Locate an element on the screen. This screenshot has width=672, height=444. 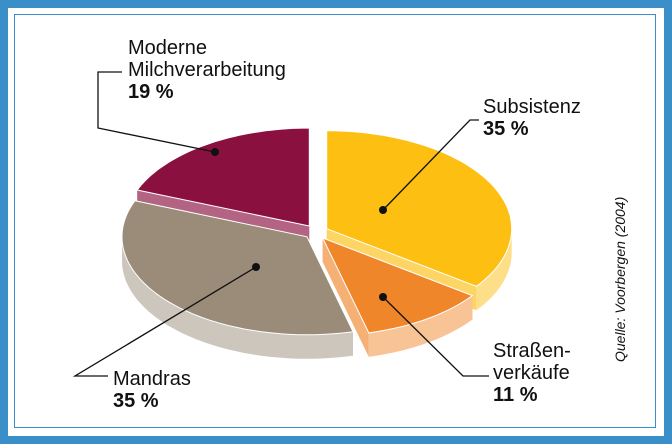
category-label: Moderne Milchverarbeitung is located at coordinates (207, 59).